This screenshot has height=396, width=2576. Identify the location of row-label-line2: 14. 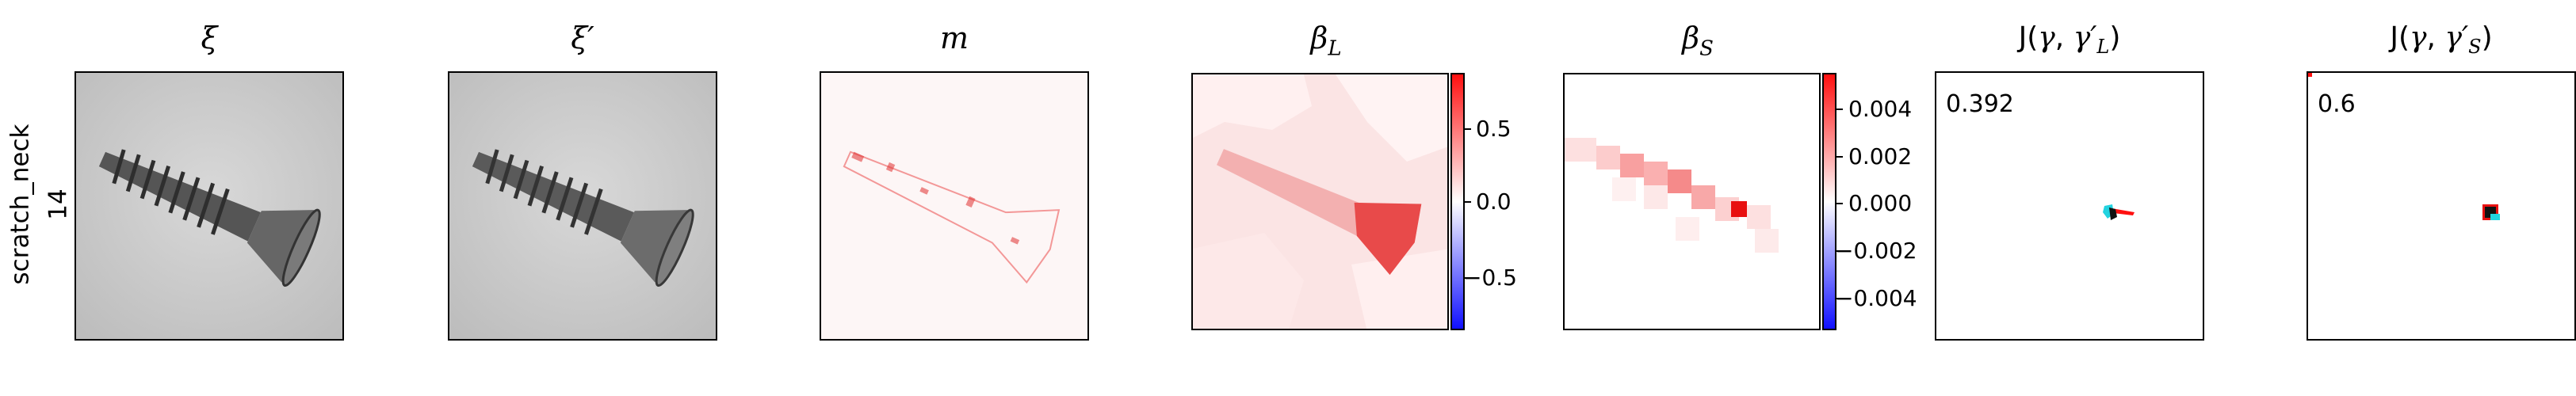
(58, 204).